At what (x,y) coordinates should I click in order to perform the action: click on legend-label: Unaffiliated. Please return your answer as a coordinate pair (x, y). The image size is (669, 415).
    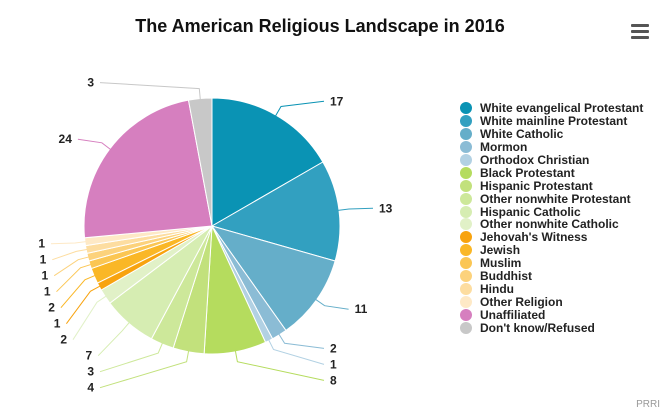
    Looking at the image, I should click on (513, 314).